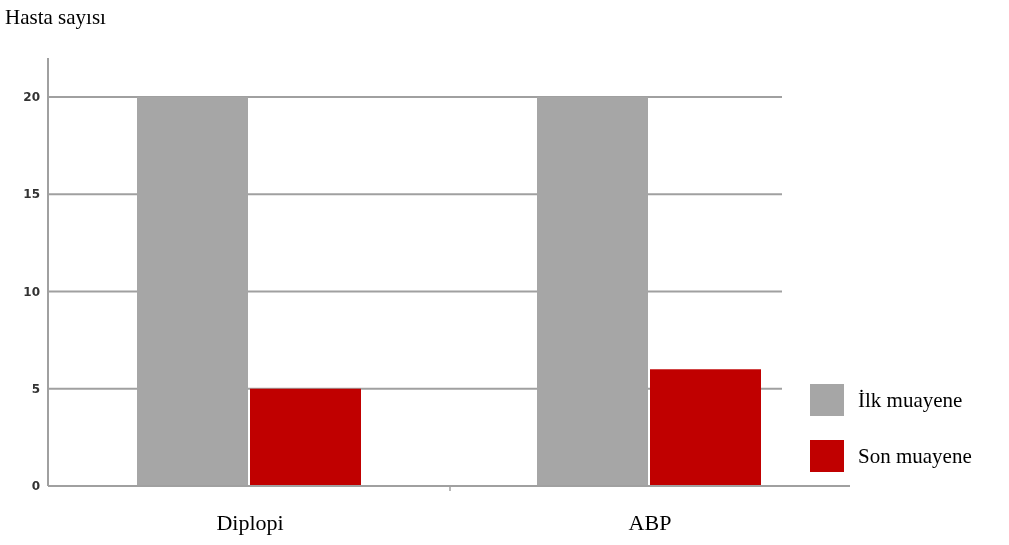  I want to click on y-tick-label: 10, so click(31, 291).